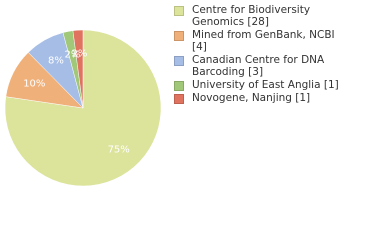 The height and width of the screenshot is (240, 380). I want to click on slice-label: 10%, so click(34, 83).